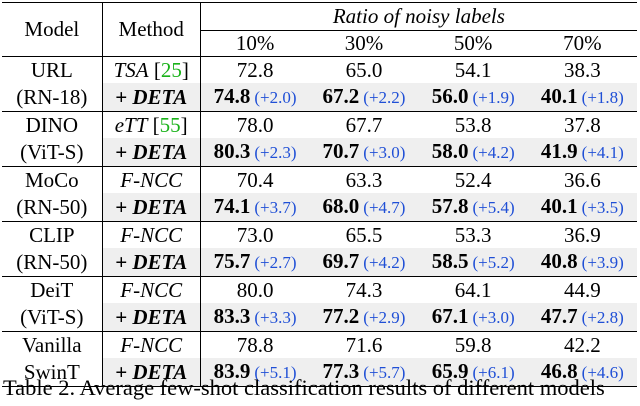  I want to click on deta-value: 67.1, so click(450, 316).